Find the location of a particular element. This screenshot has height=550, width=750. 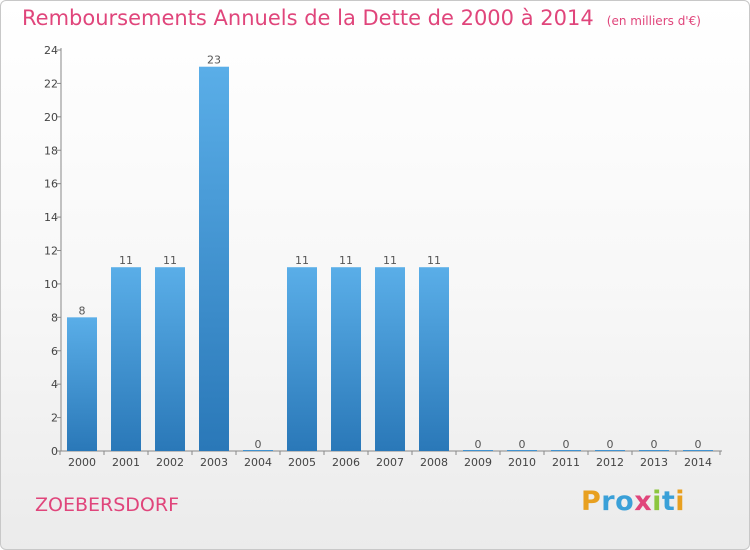

bar-2010 is located at coordinates (522, 450).